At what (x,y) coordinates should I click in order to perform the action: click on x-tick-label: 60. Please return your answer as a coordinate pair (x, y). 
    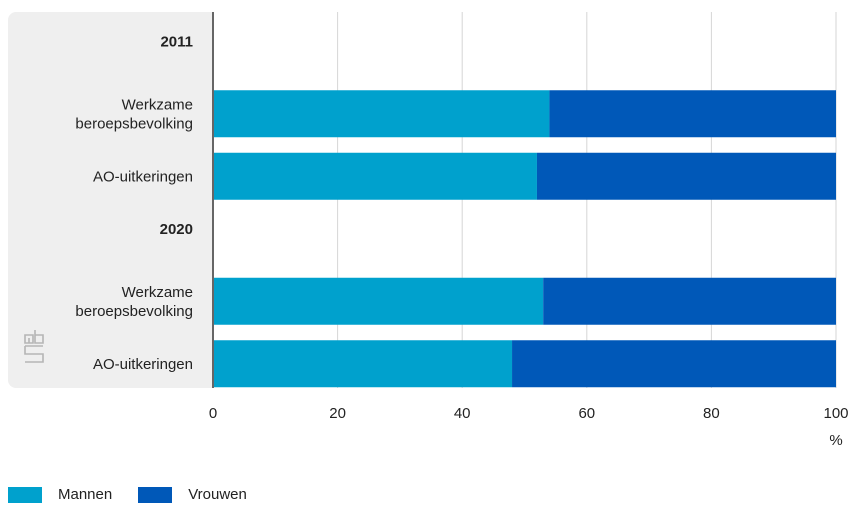
    Looking at the image, I should click on (586, 413).